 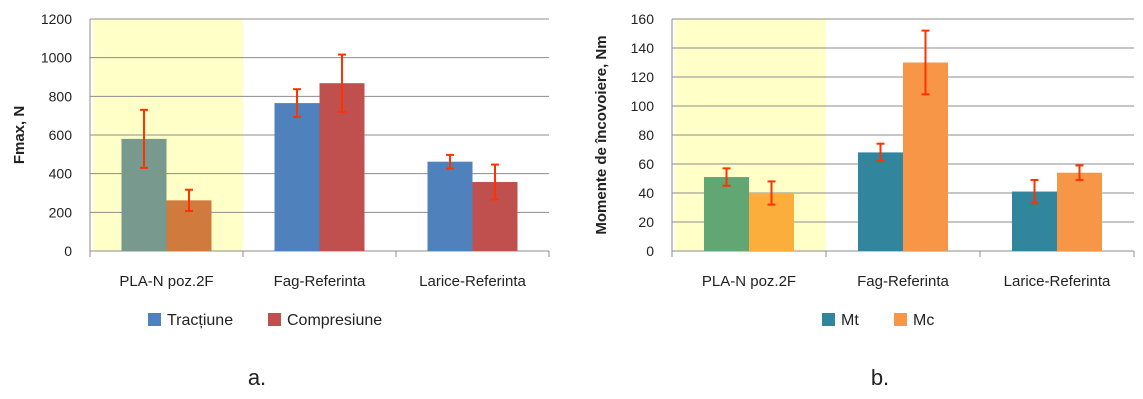 I want to click on legend-label: Mc, so click(x=923, y=320).